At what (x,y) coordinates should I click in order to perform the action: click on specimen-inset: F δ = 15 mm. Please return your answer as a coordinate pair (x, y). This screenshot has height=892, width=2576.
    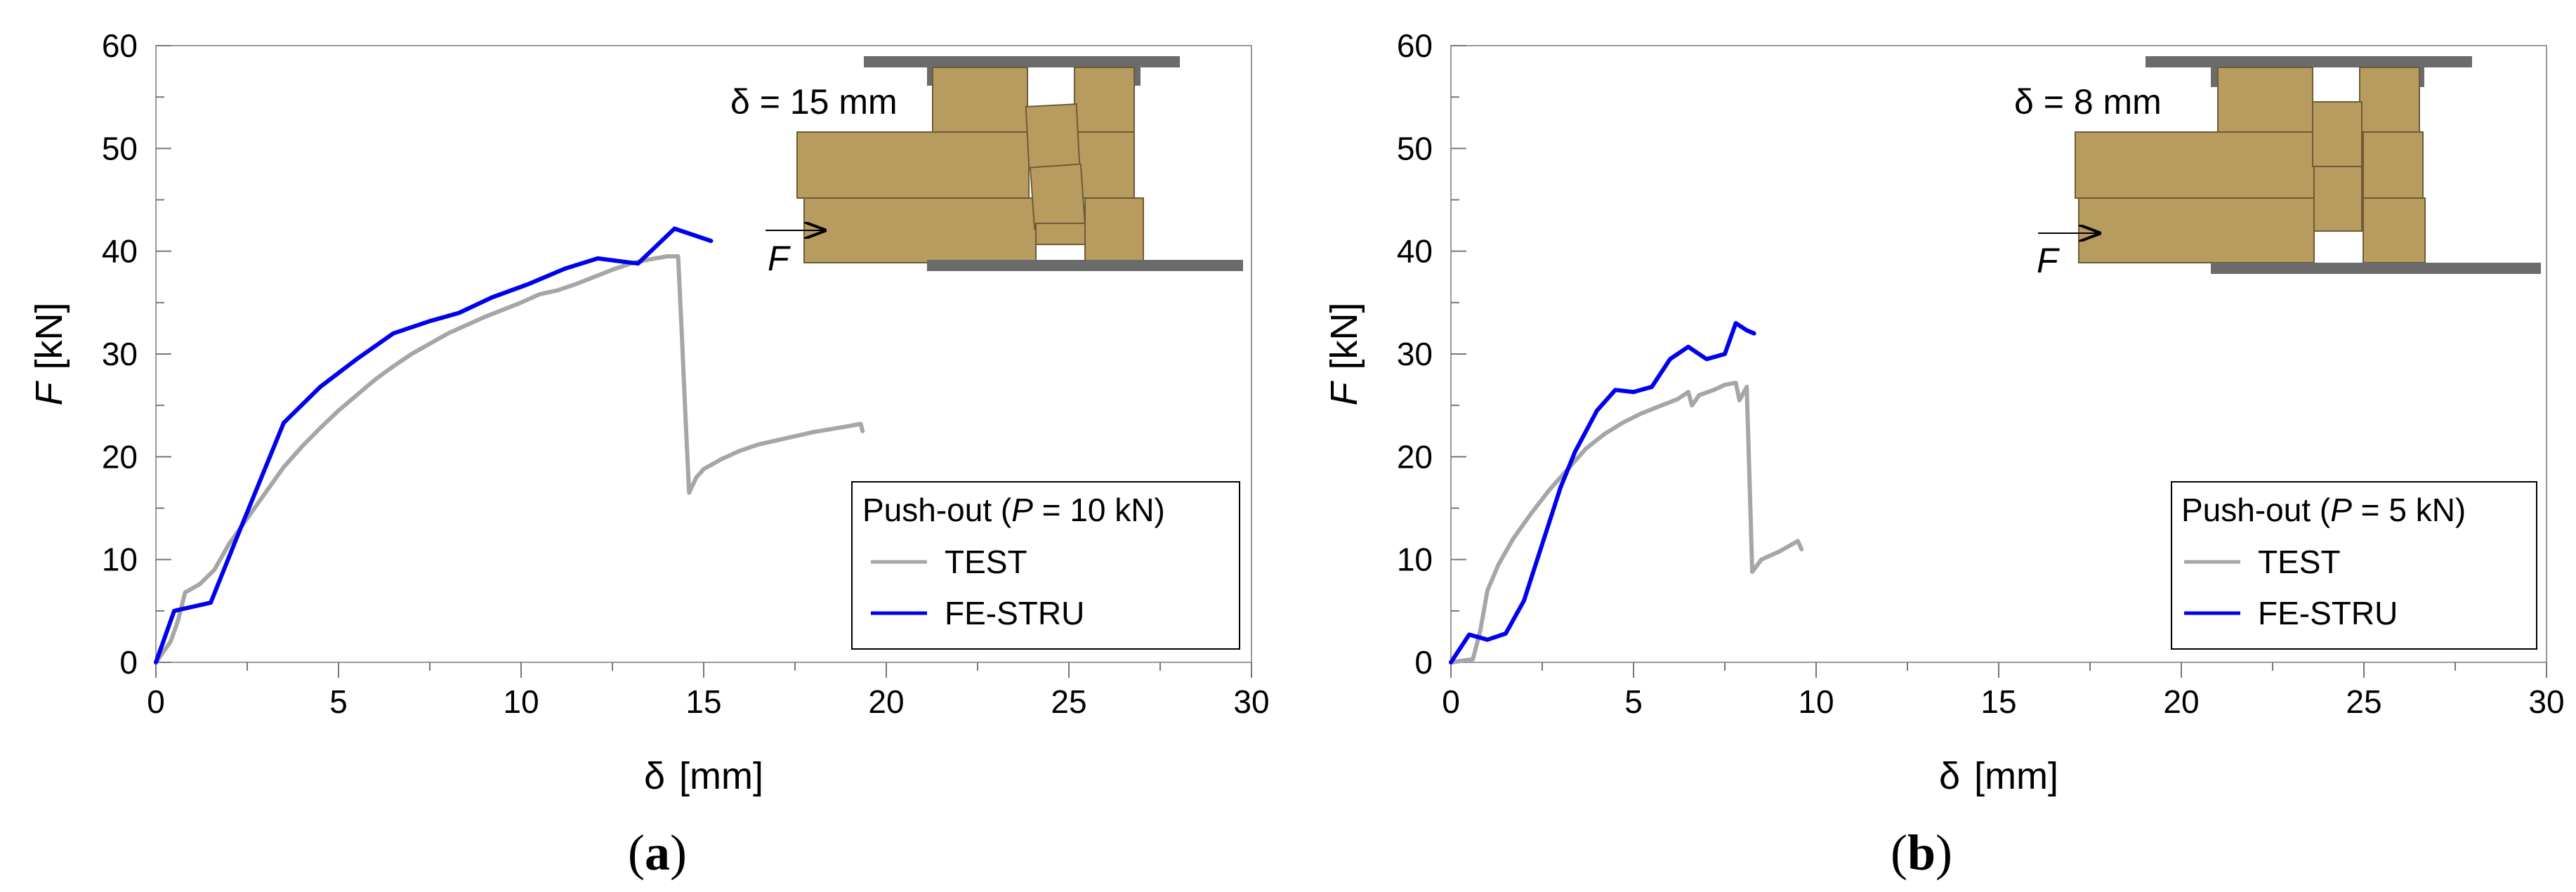
    Looking at the image, I should click on (986, 167).